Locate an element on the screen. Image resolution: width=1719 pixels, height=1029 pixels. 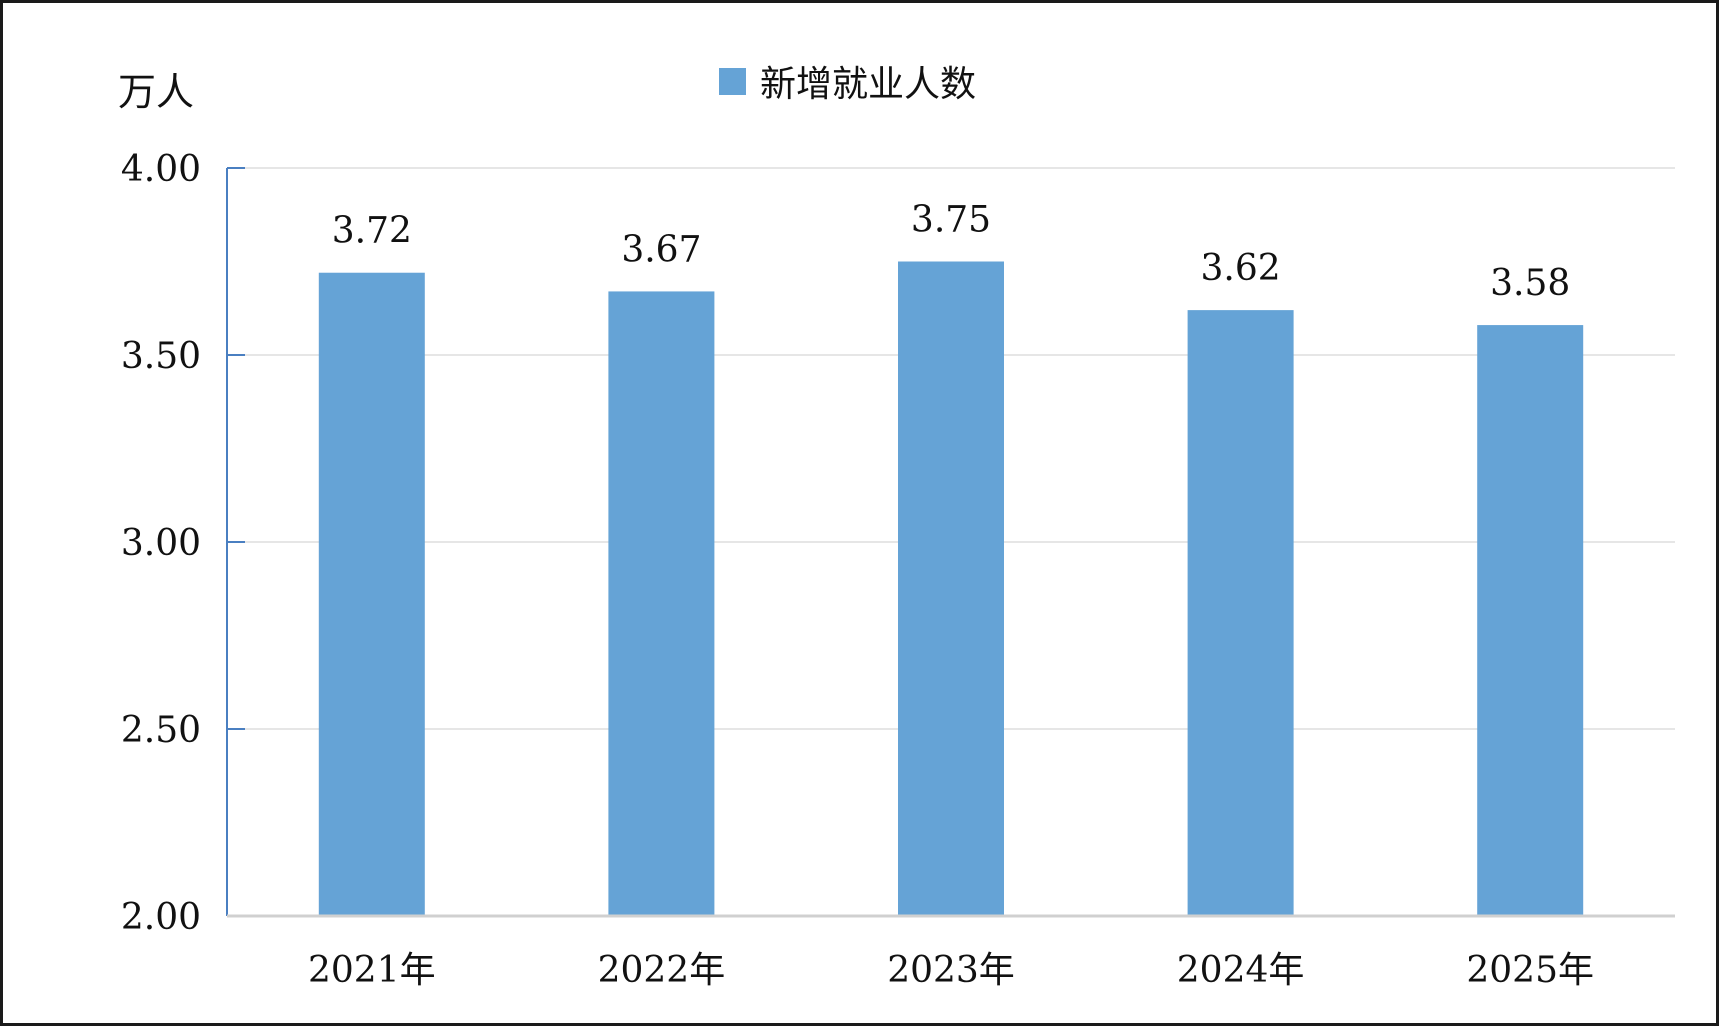
data-label: 3.72 is located at coordinates (372, 231).